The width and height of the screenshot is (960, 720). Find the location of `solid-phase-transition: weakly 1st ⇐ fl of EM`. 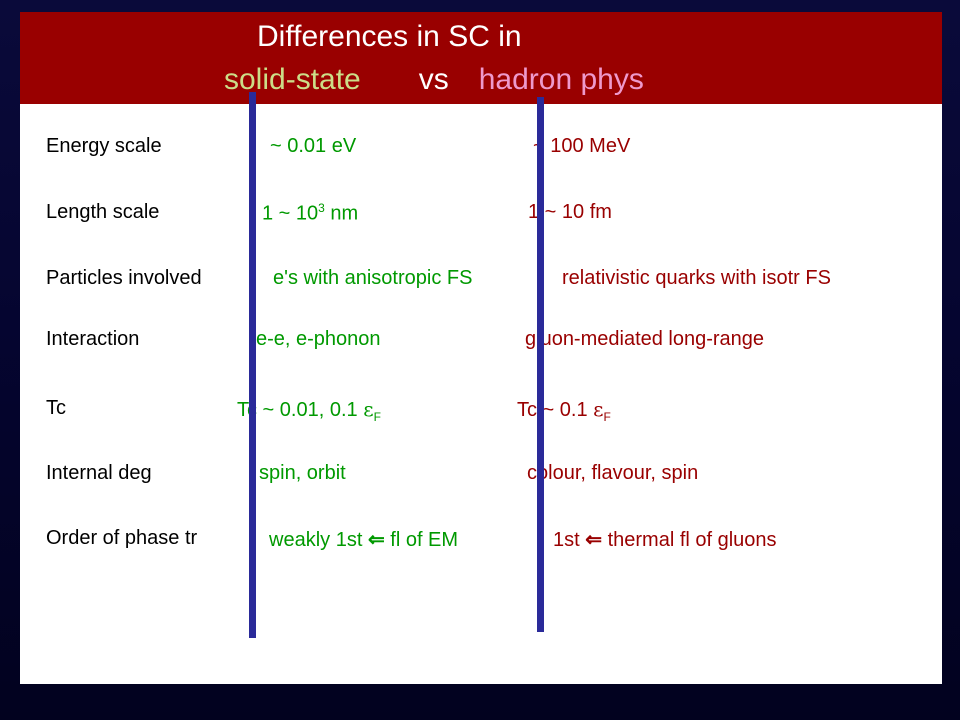

solid-phase-transition: weakly 1st ⇐ fl of EM is located at coordinates (363, 539).